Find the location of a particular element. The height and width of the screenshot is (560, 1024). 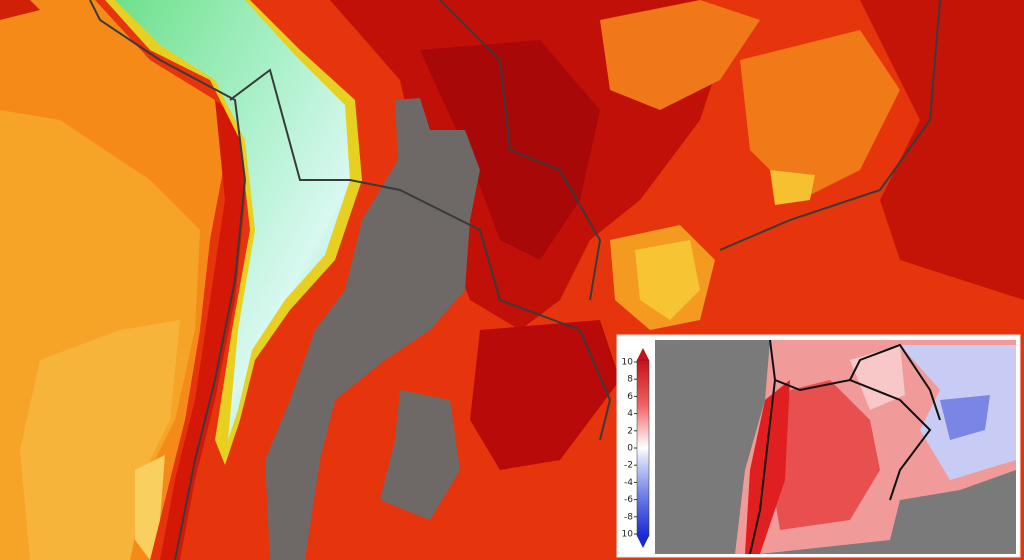

corner is located at coordinates (20, 10).